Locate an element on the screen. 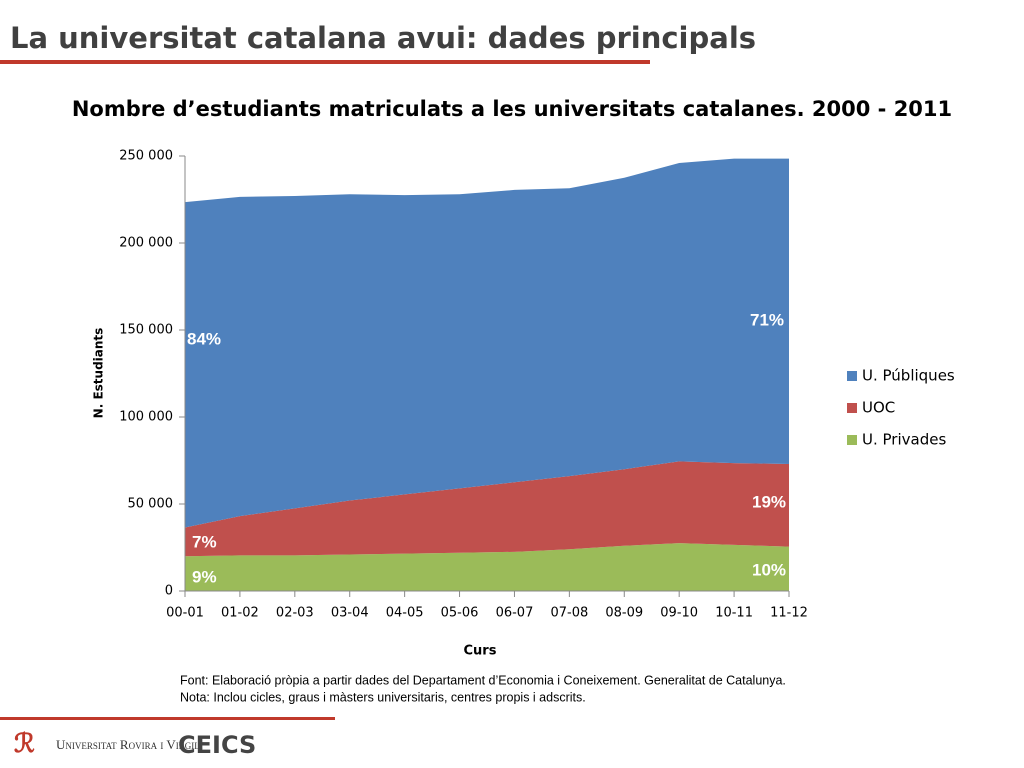 This screenshot has width=1024, height=768. y-axis-label: N. Estudiants is located at coordinates (99, 373).